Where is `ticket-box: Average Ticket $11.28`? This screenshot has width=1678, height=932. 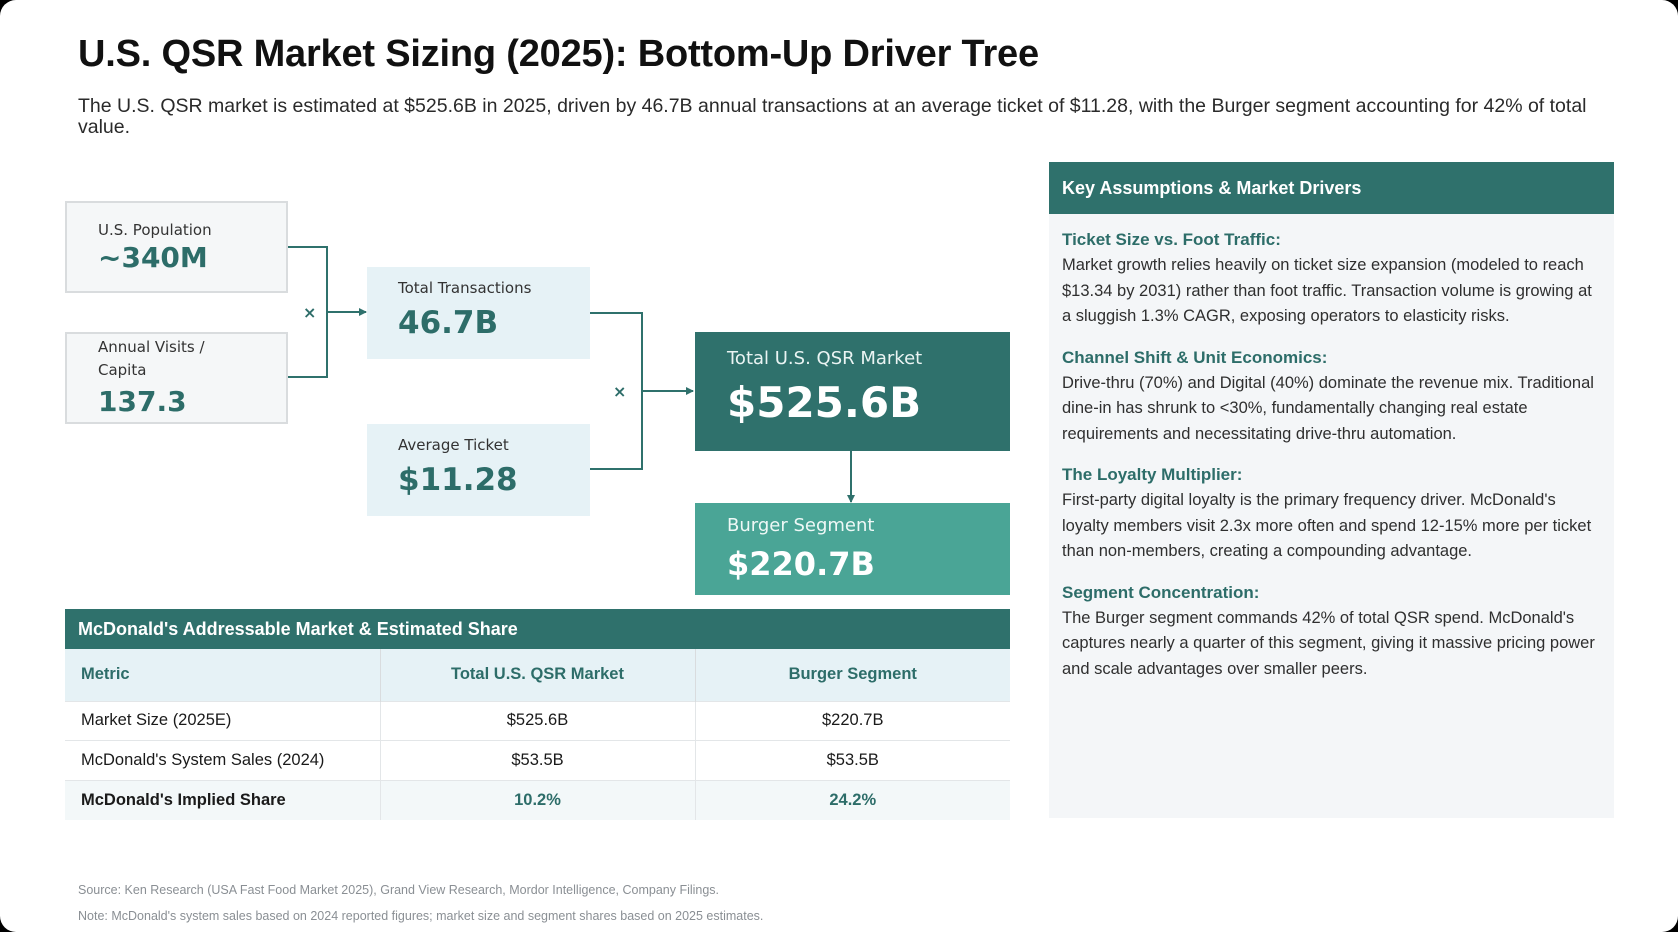
ticket-box: Average Ticket $11.28 is located at coordinates (478, 470).